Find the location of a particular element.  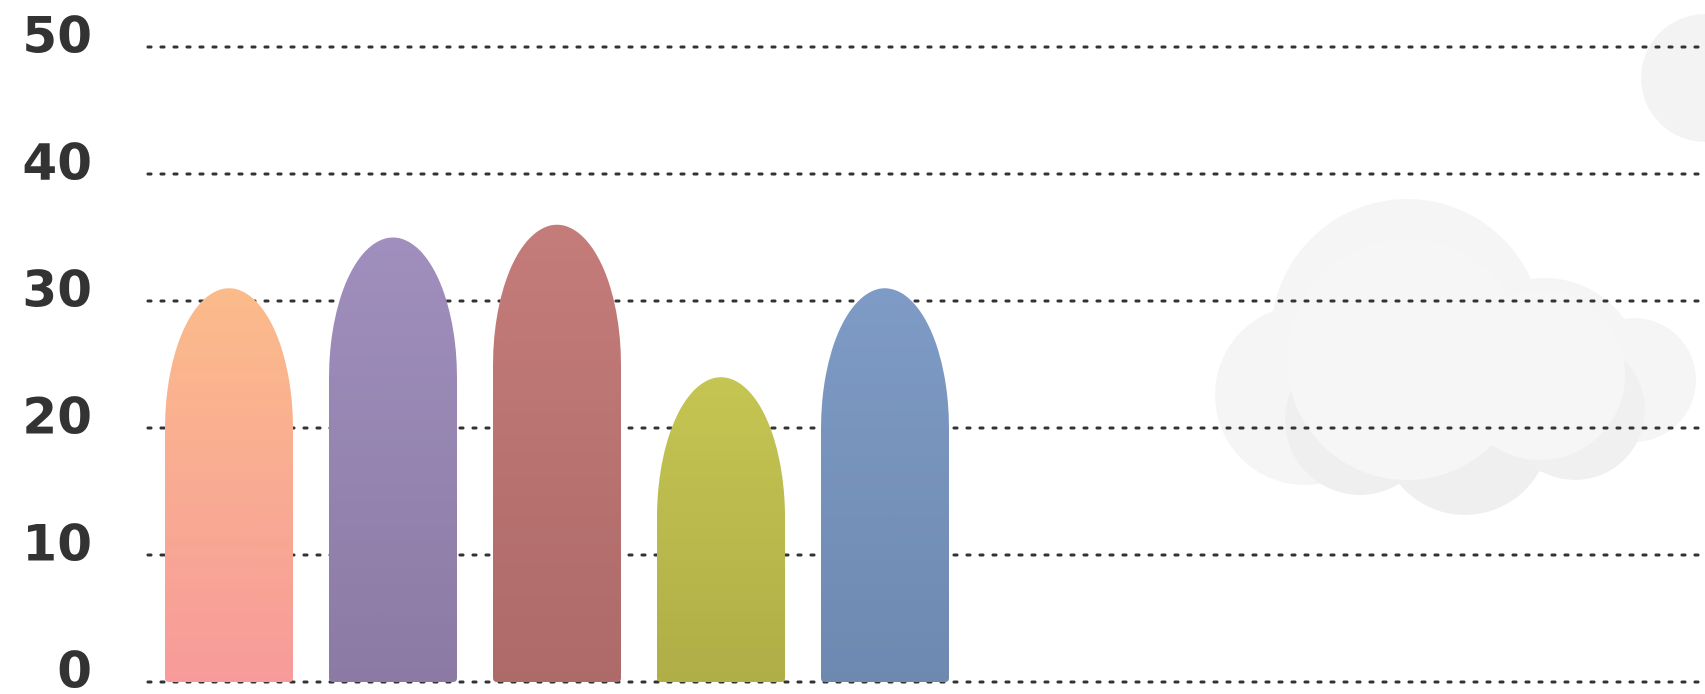

y-tick-label: 20 is located at coordinates (57, 417).